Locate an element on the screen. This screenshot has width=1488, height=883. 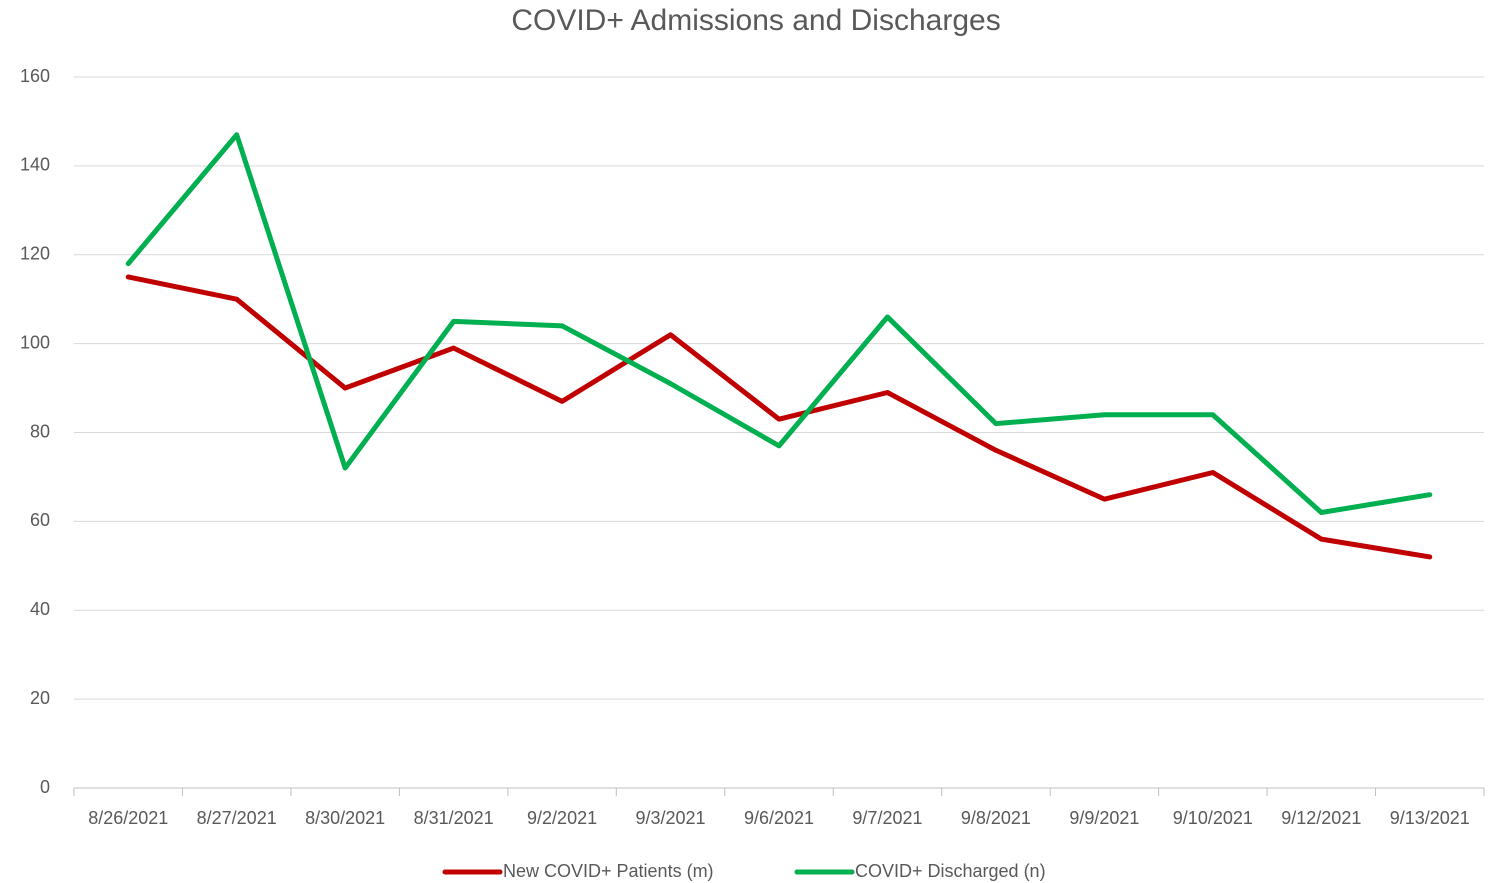
x-tick-label: 8/26/2021 is located at coordinates (128, 818).